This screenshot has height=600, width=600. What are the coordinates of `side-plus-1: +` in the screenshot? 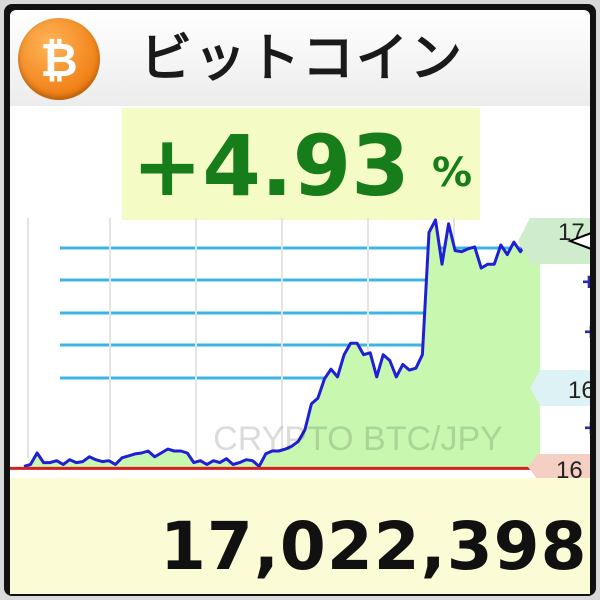 It's located at (586, 282).